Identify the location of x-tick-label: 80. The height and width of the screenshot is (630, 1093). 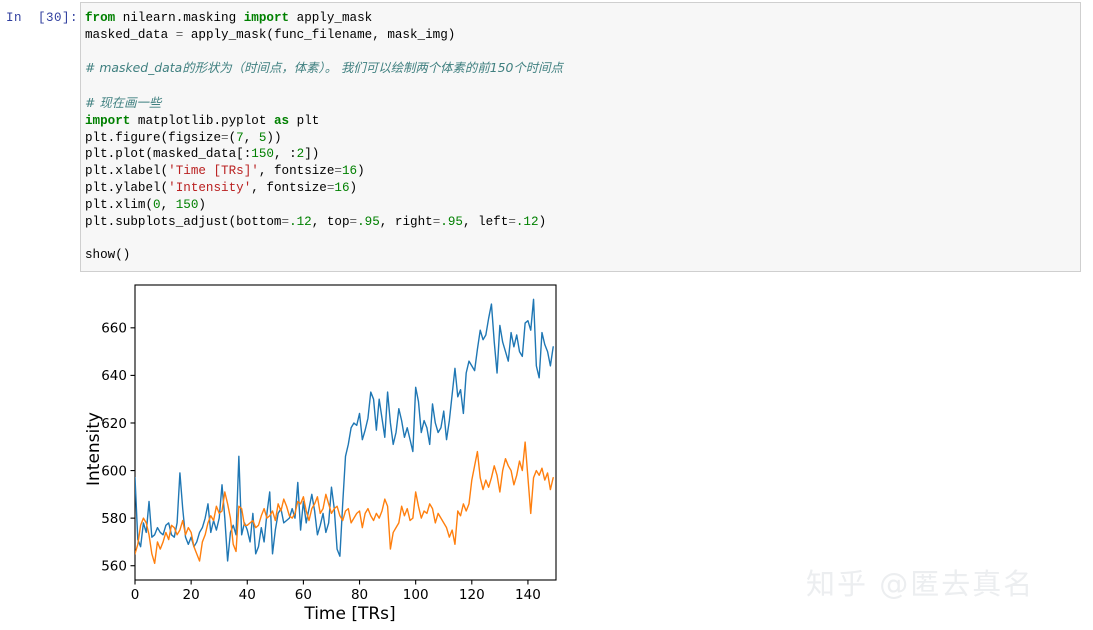
(359, 595).